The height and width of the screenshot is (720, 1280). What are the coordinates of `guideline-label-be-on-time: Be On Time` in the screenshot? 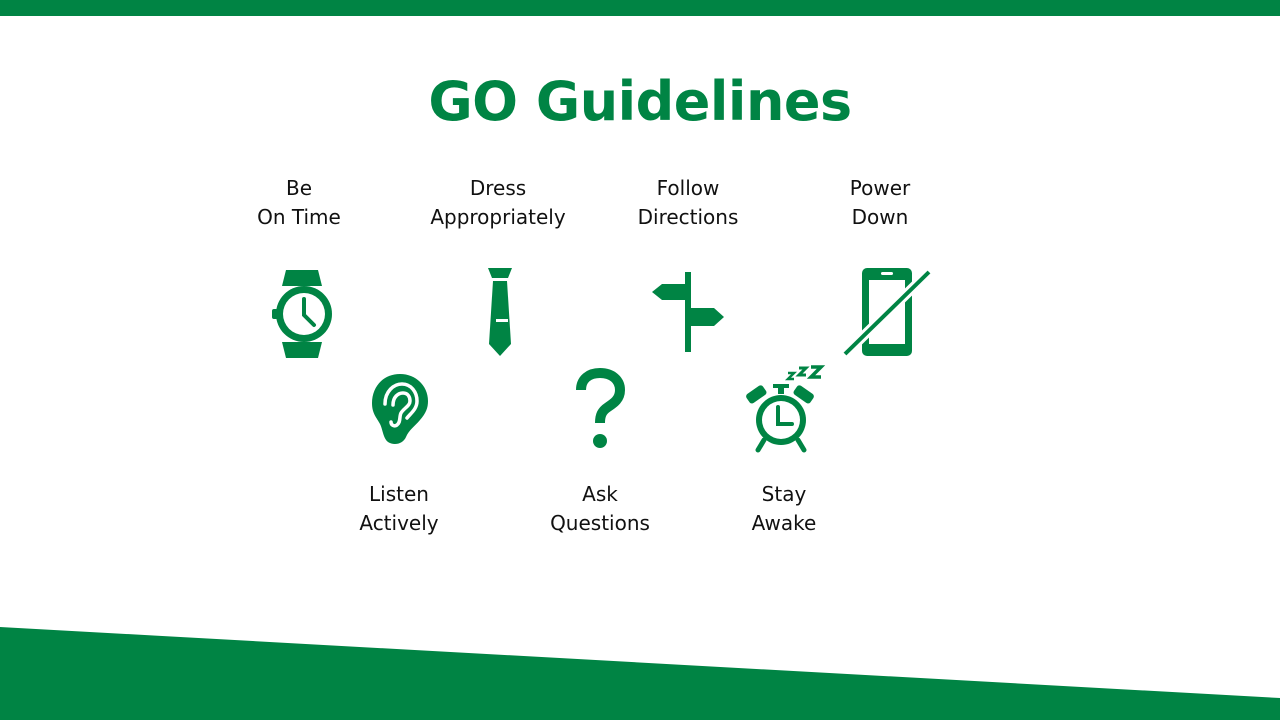 It's located at (299, 203).